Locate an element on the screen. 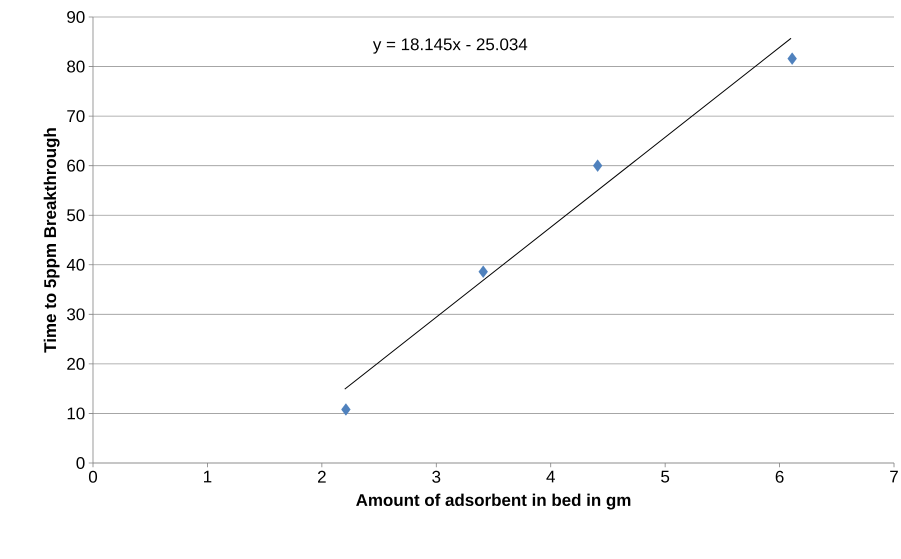 The width and height of the screenshot is (901, 559). x-tick-label: 7 is located at coordinates (894, 476).